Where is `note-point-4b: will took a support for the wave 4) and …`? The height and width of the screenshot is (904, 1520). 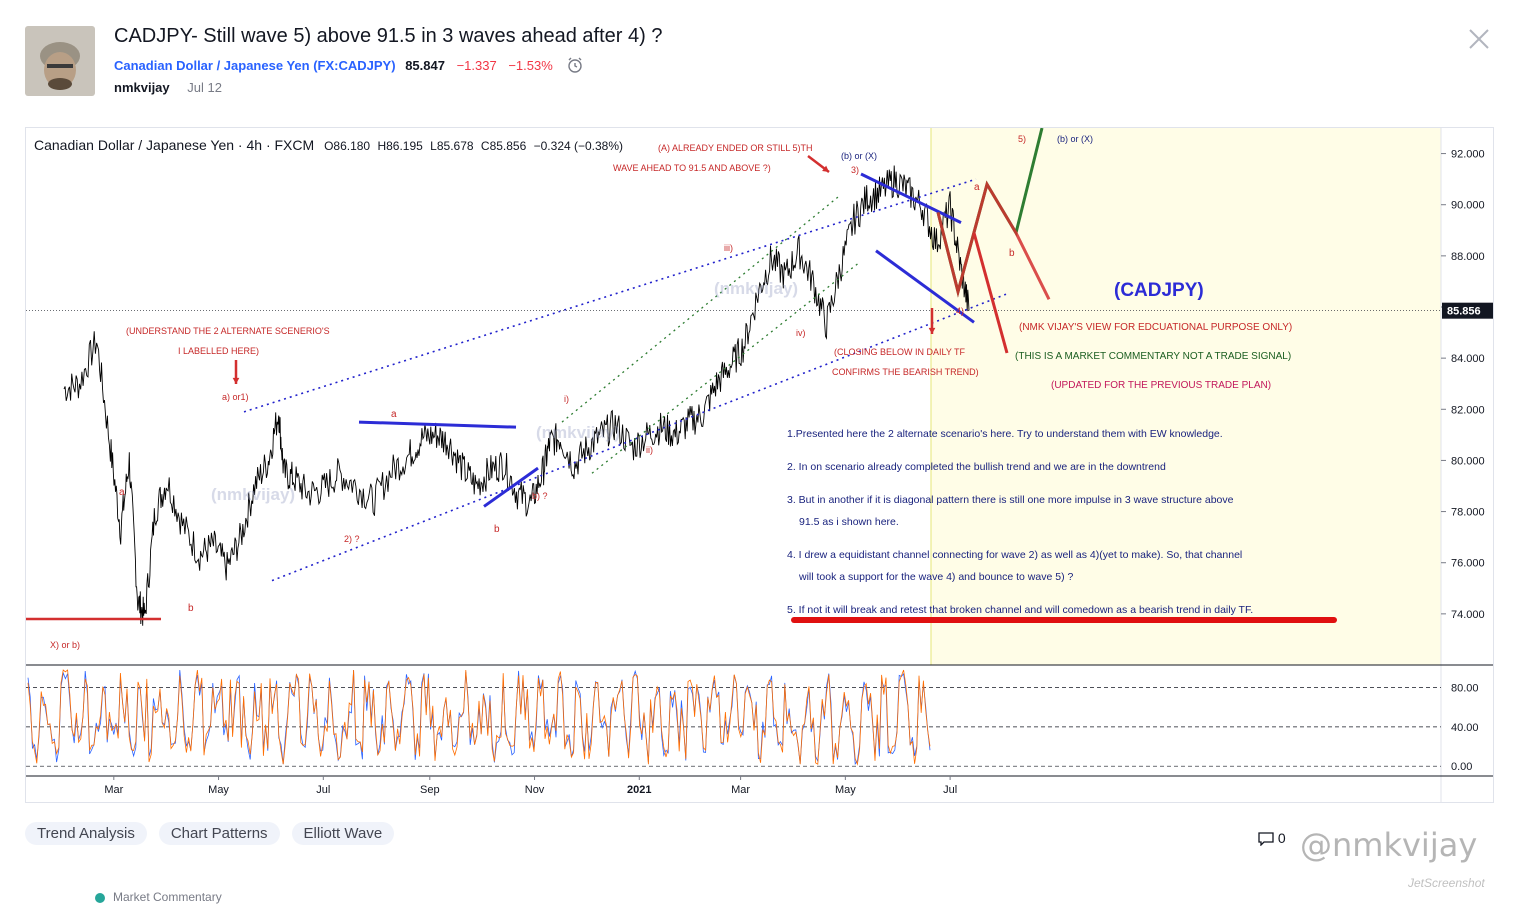 note-point-4b: will took a support for the wave 4) and … is located at coordinates (935, 577).